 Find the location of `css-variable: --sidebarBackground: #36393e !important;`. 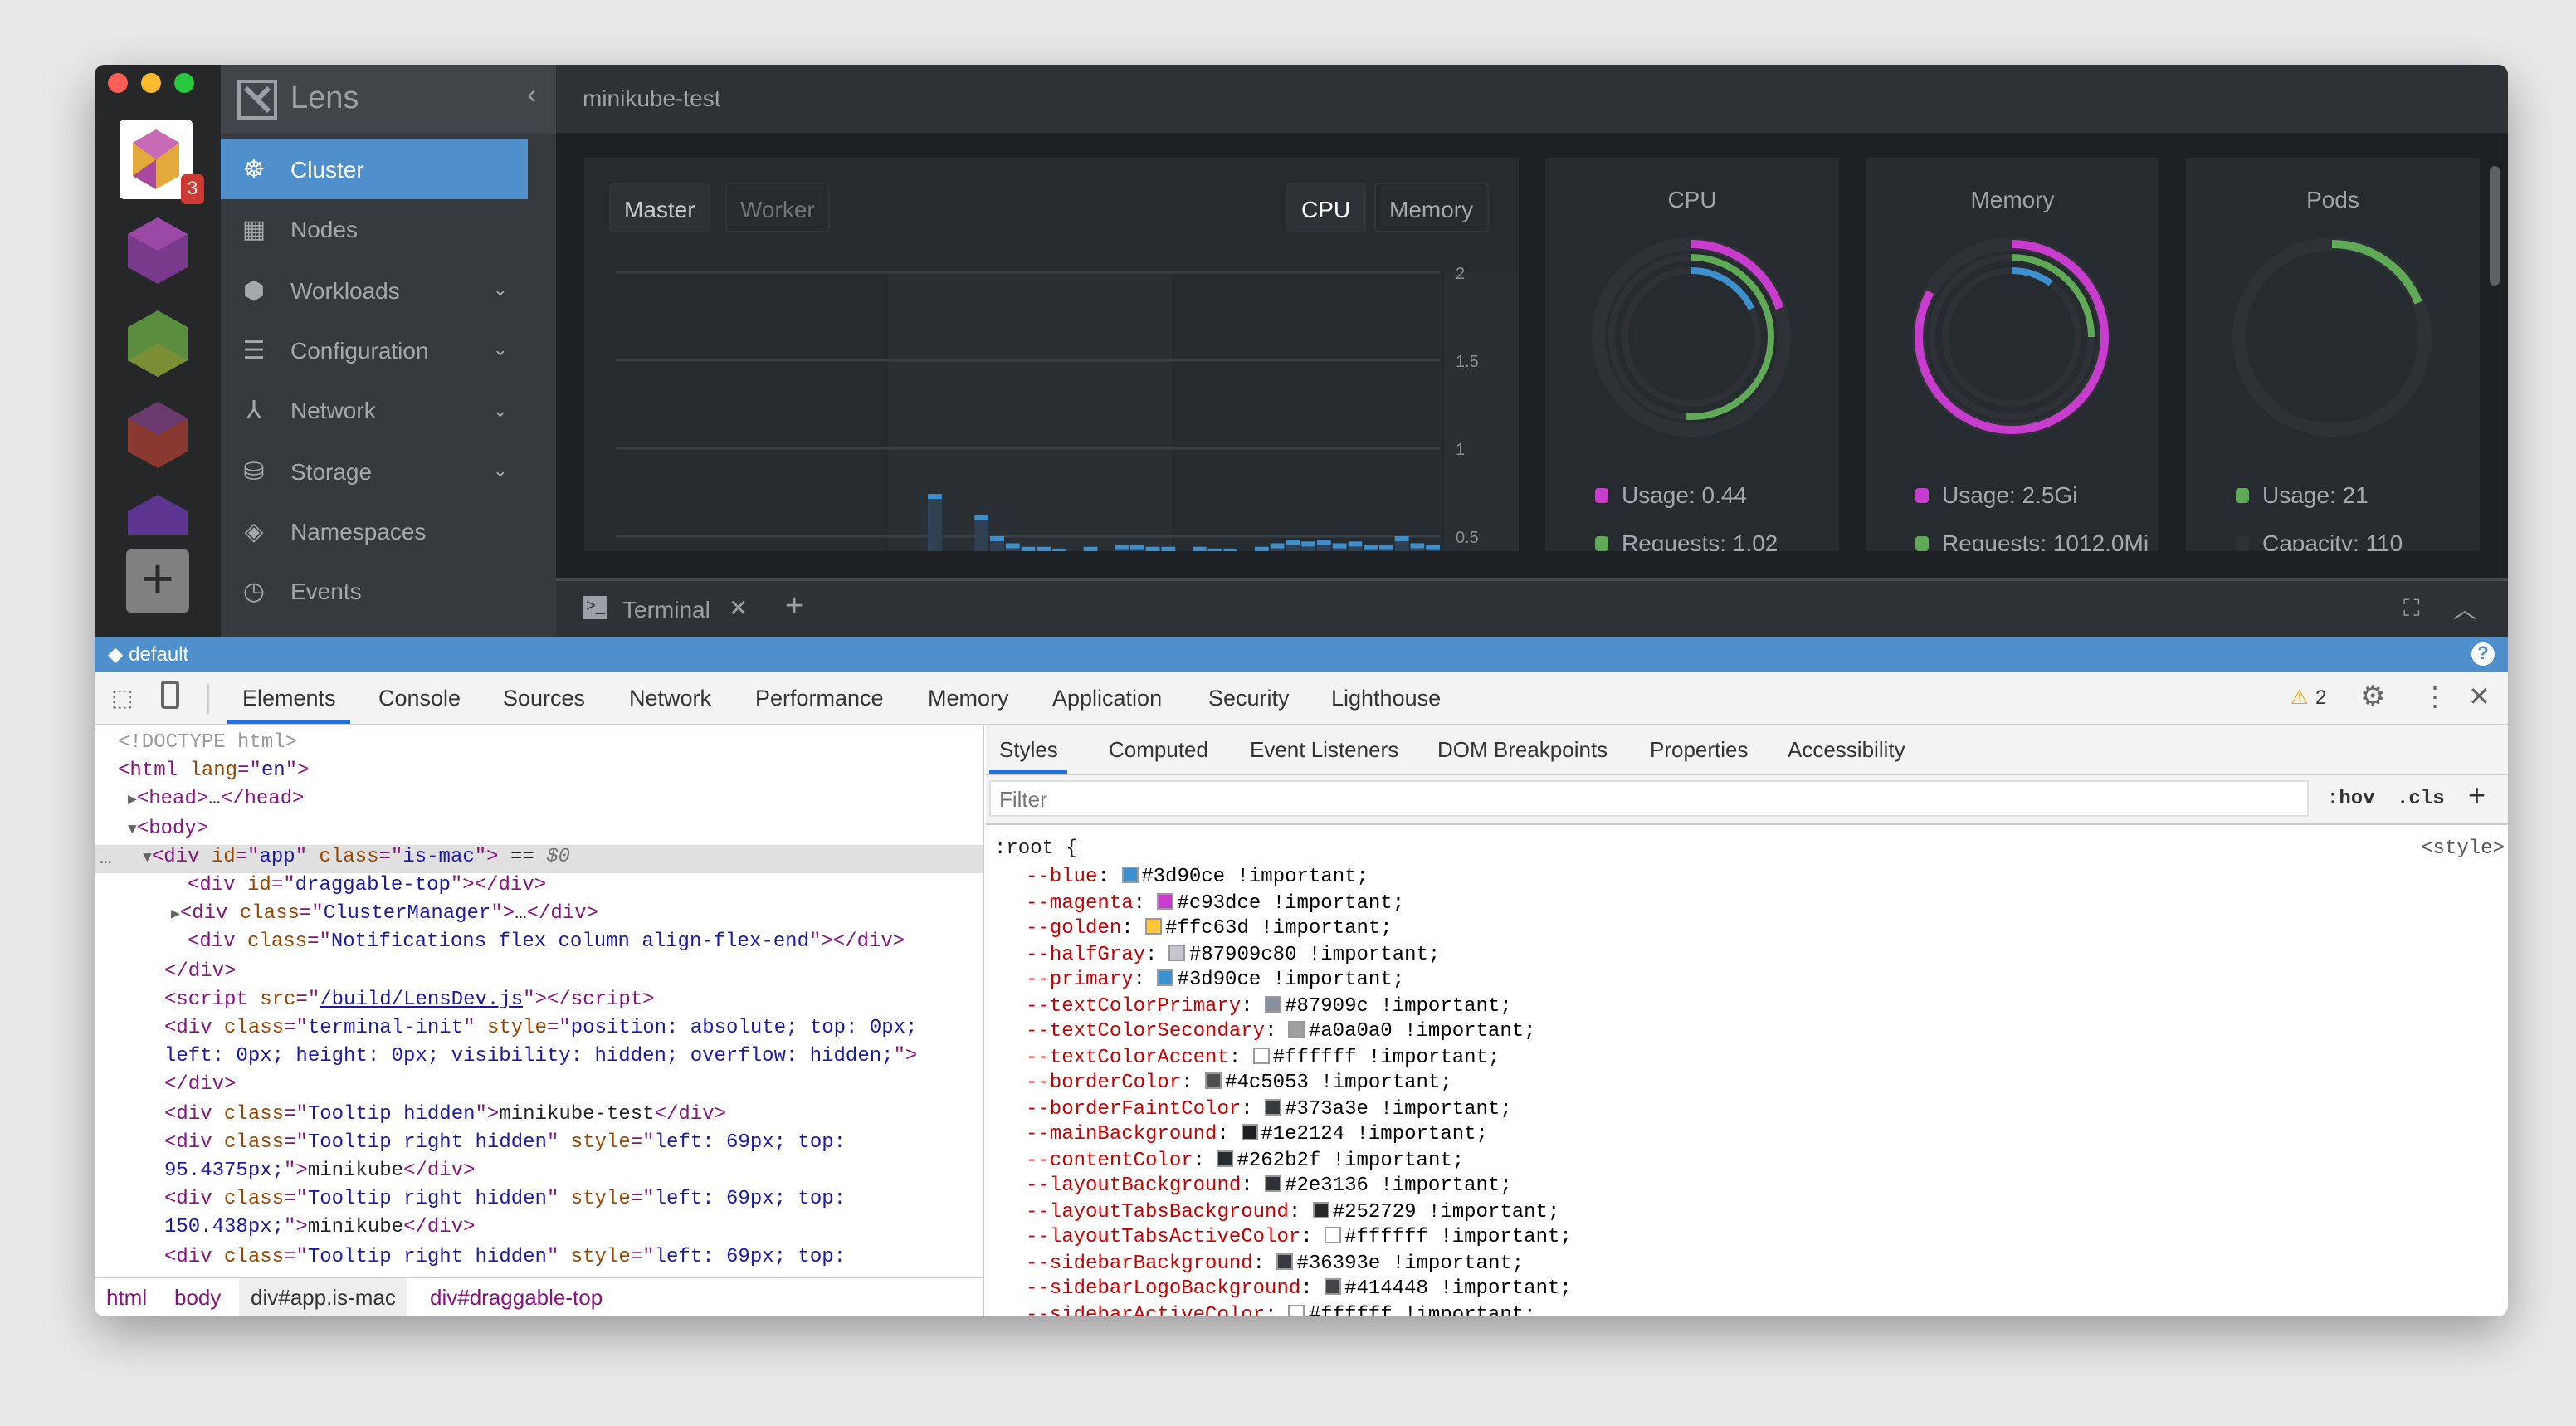

css-variable: --sidebarBackground: #36393e !important; is located at coordinates (1275, 1264).